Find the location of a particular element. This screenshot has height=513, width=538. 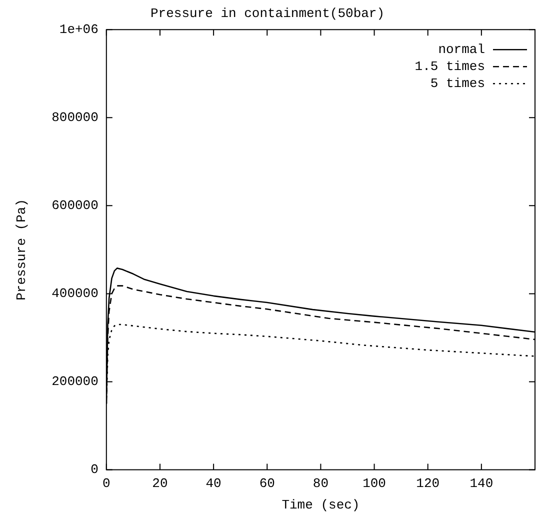

x-axis-title: Time (sec) is located at coordinates (321, 505).